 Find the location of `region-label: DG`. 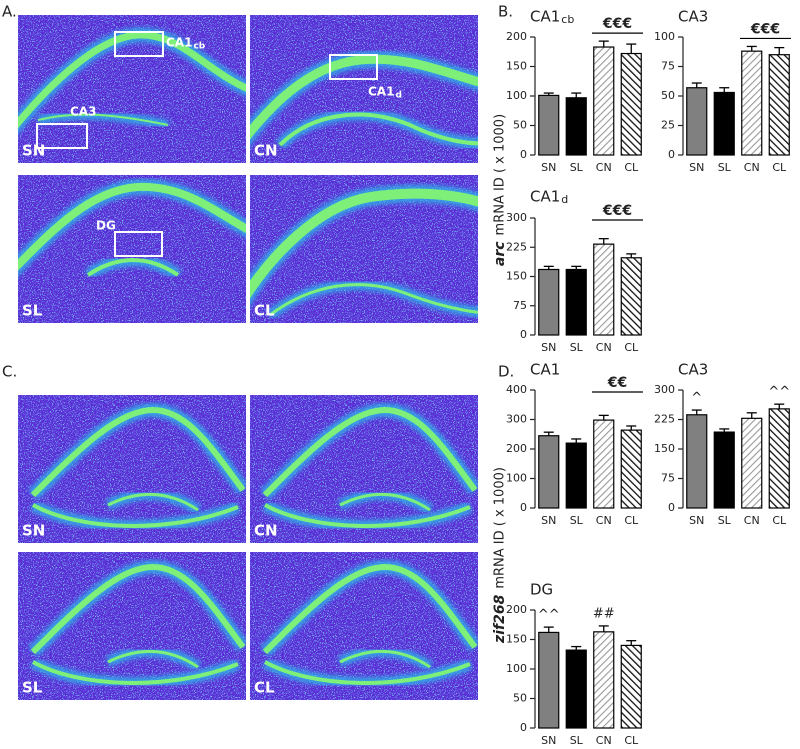

region-label: DG is located at coordinates (106, 226).